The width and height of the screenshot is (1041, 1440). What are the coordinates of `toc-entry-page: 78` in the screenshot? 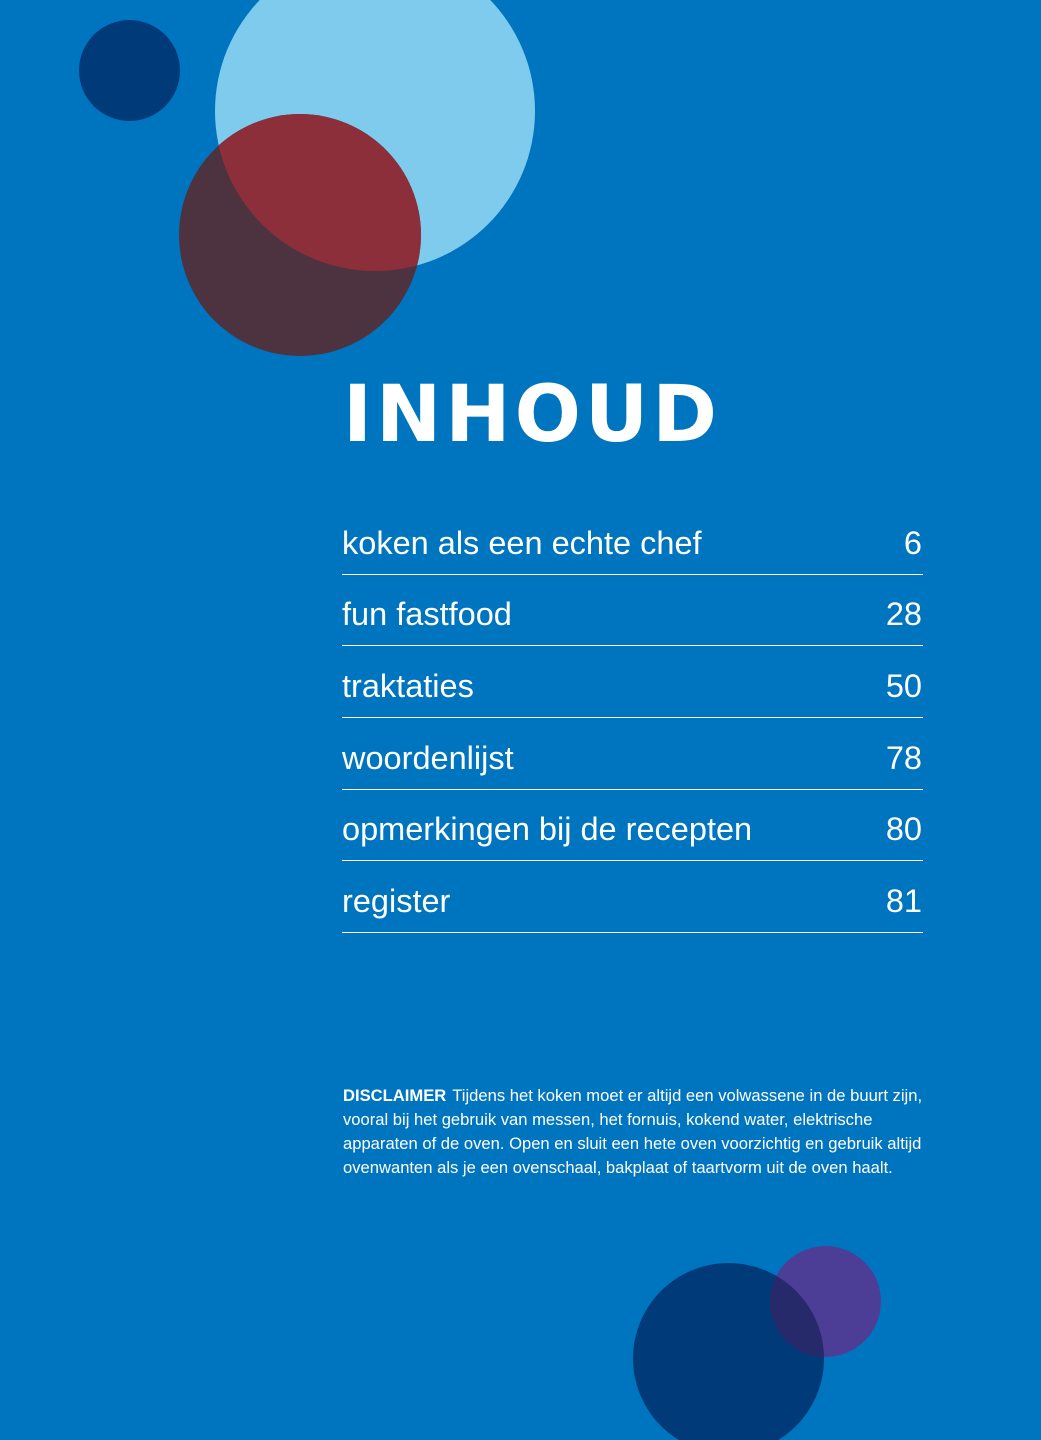 It's located at (903, 757).